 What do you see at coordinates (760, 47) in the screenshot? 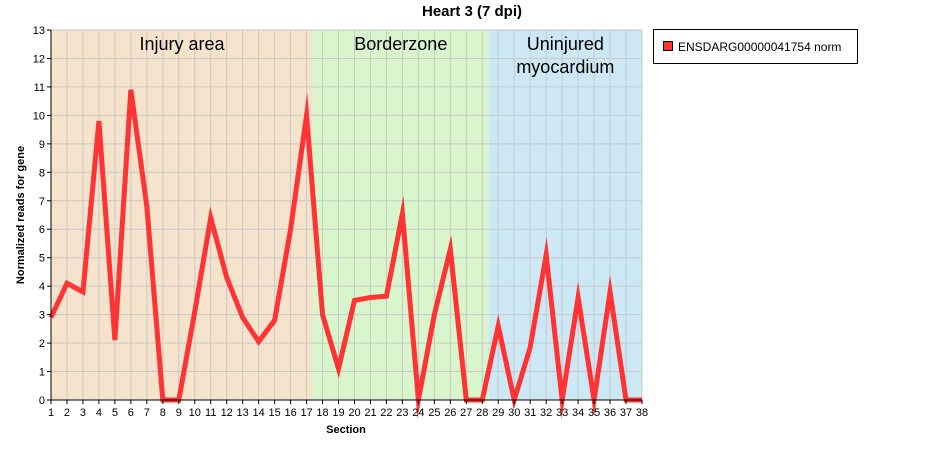
I see `legend-label: ENSDARG00000041754 norm` at bounding box center [760, 47].